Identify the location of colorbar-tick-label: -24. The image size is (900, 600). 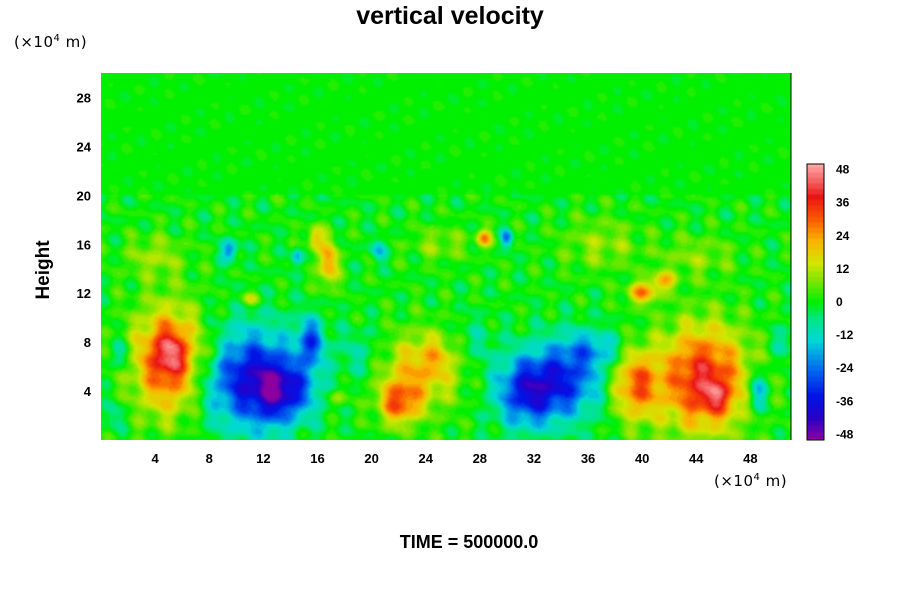
(845, 368).